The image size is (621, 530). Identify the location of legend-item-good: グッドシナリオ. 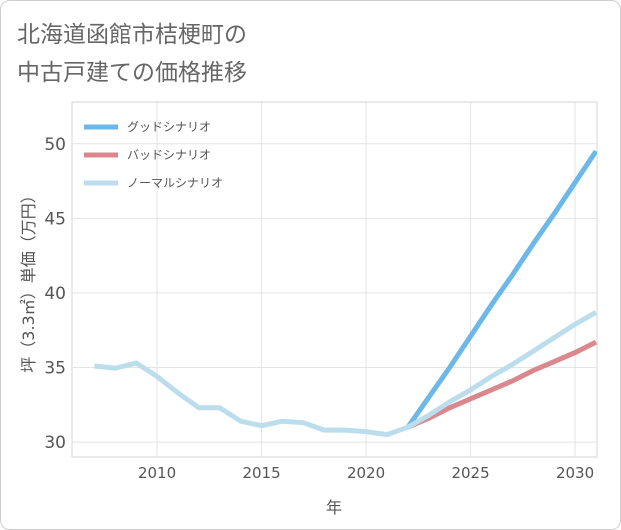
(147, 127).